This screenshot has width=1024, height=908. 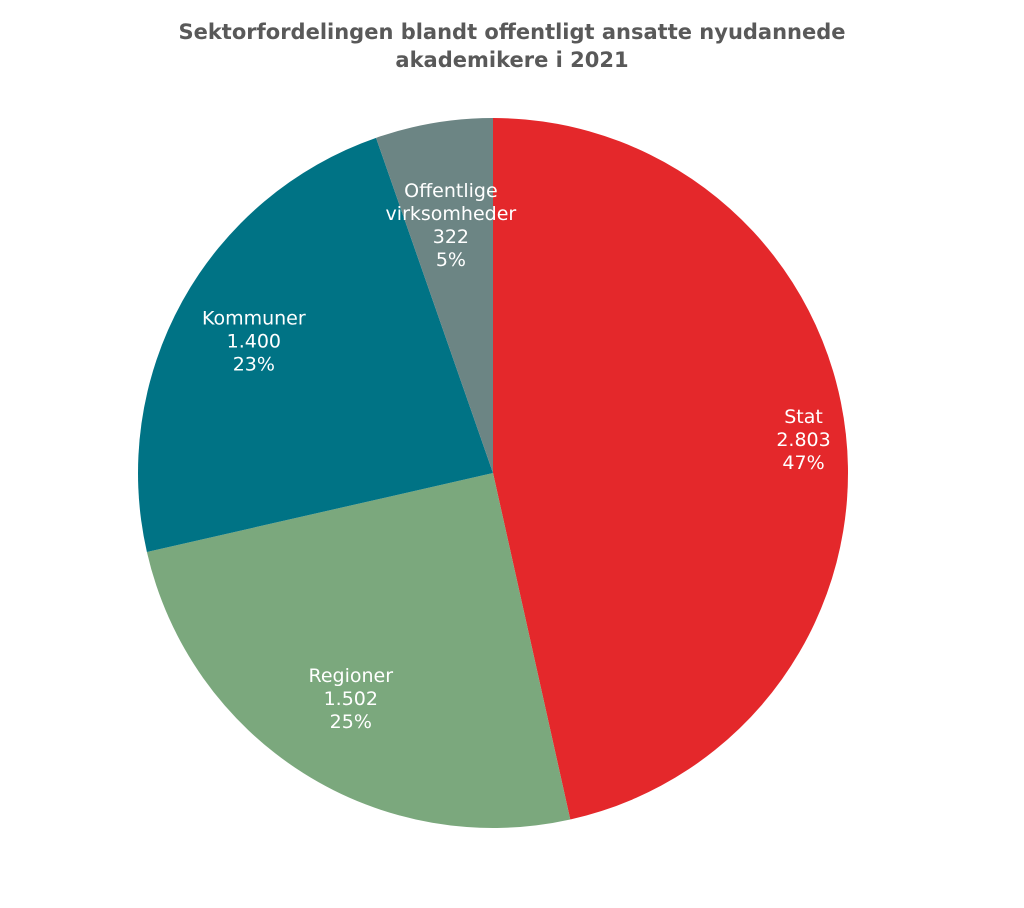 I want to click on slice-label-line: Regioner, so click(x=351, y=676).